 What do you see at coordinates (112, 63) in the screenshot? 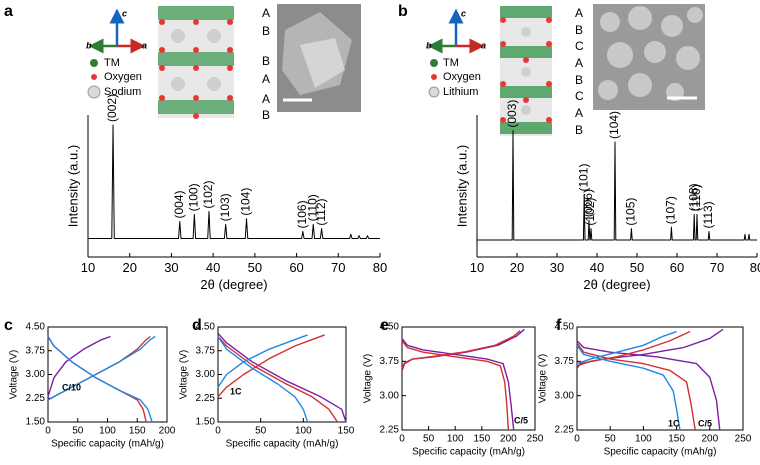
I see `legend-label: TM` at bounding box center [112, 63].